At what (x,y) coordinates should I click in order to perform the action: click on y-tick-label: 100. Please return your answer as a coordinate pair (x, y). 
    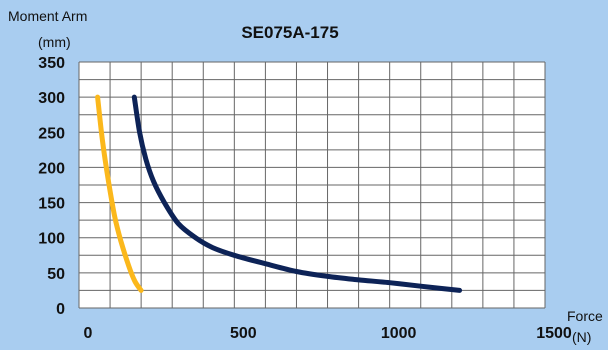
    Looking at the image, I should click on (51, 239).